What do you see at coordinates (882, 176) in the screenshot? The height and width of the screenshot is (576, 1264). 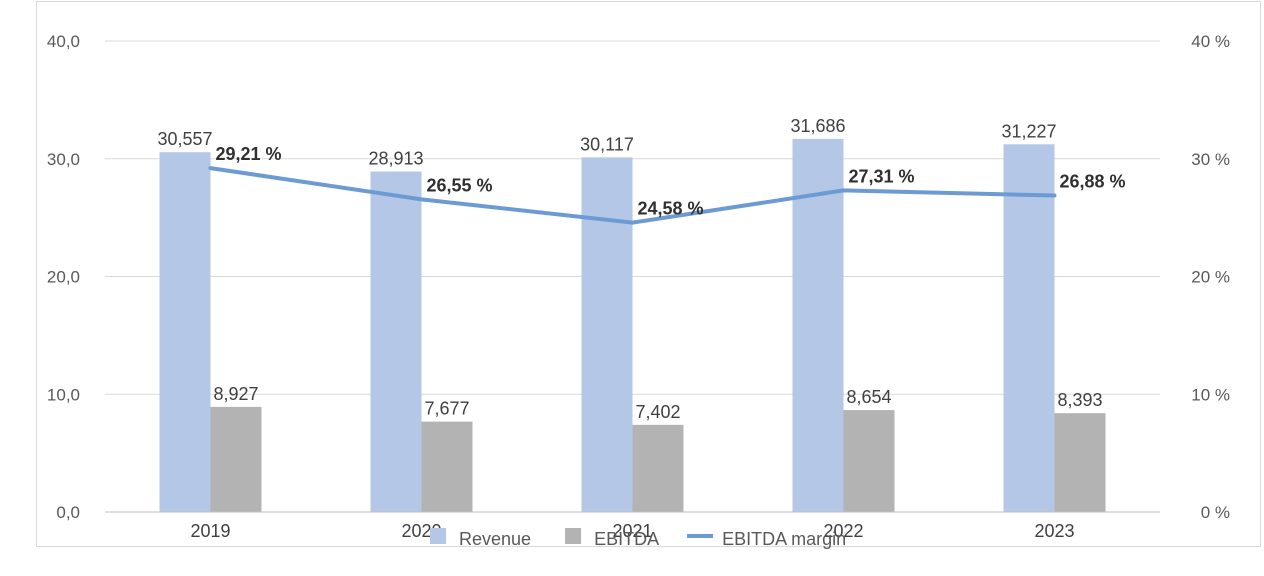 I see `data-label-ebitda-margin: 27,31 %` at bounding box center [882, 176].